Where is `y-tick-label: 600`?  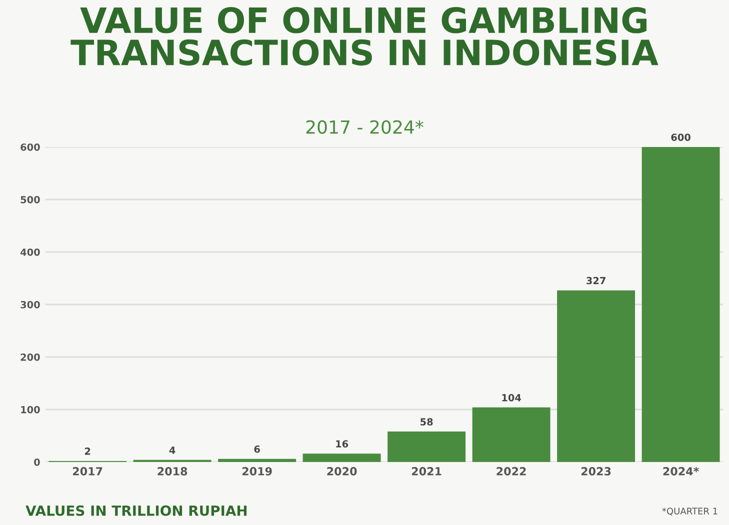 y-tick-label: 600 is located at coordinates (30, 147).